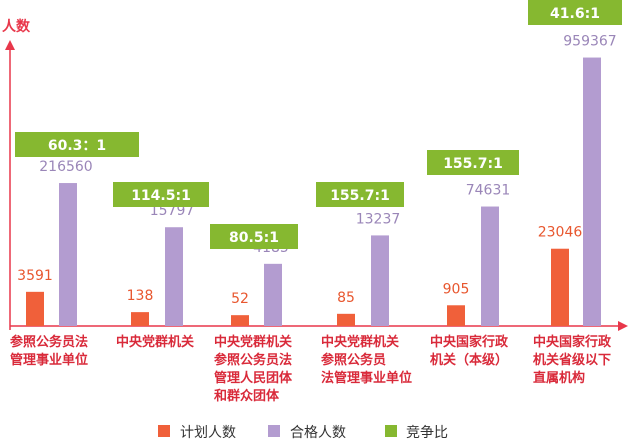  I want to click on value-label-plan-3: 85, so click(346, 298).